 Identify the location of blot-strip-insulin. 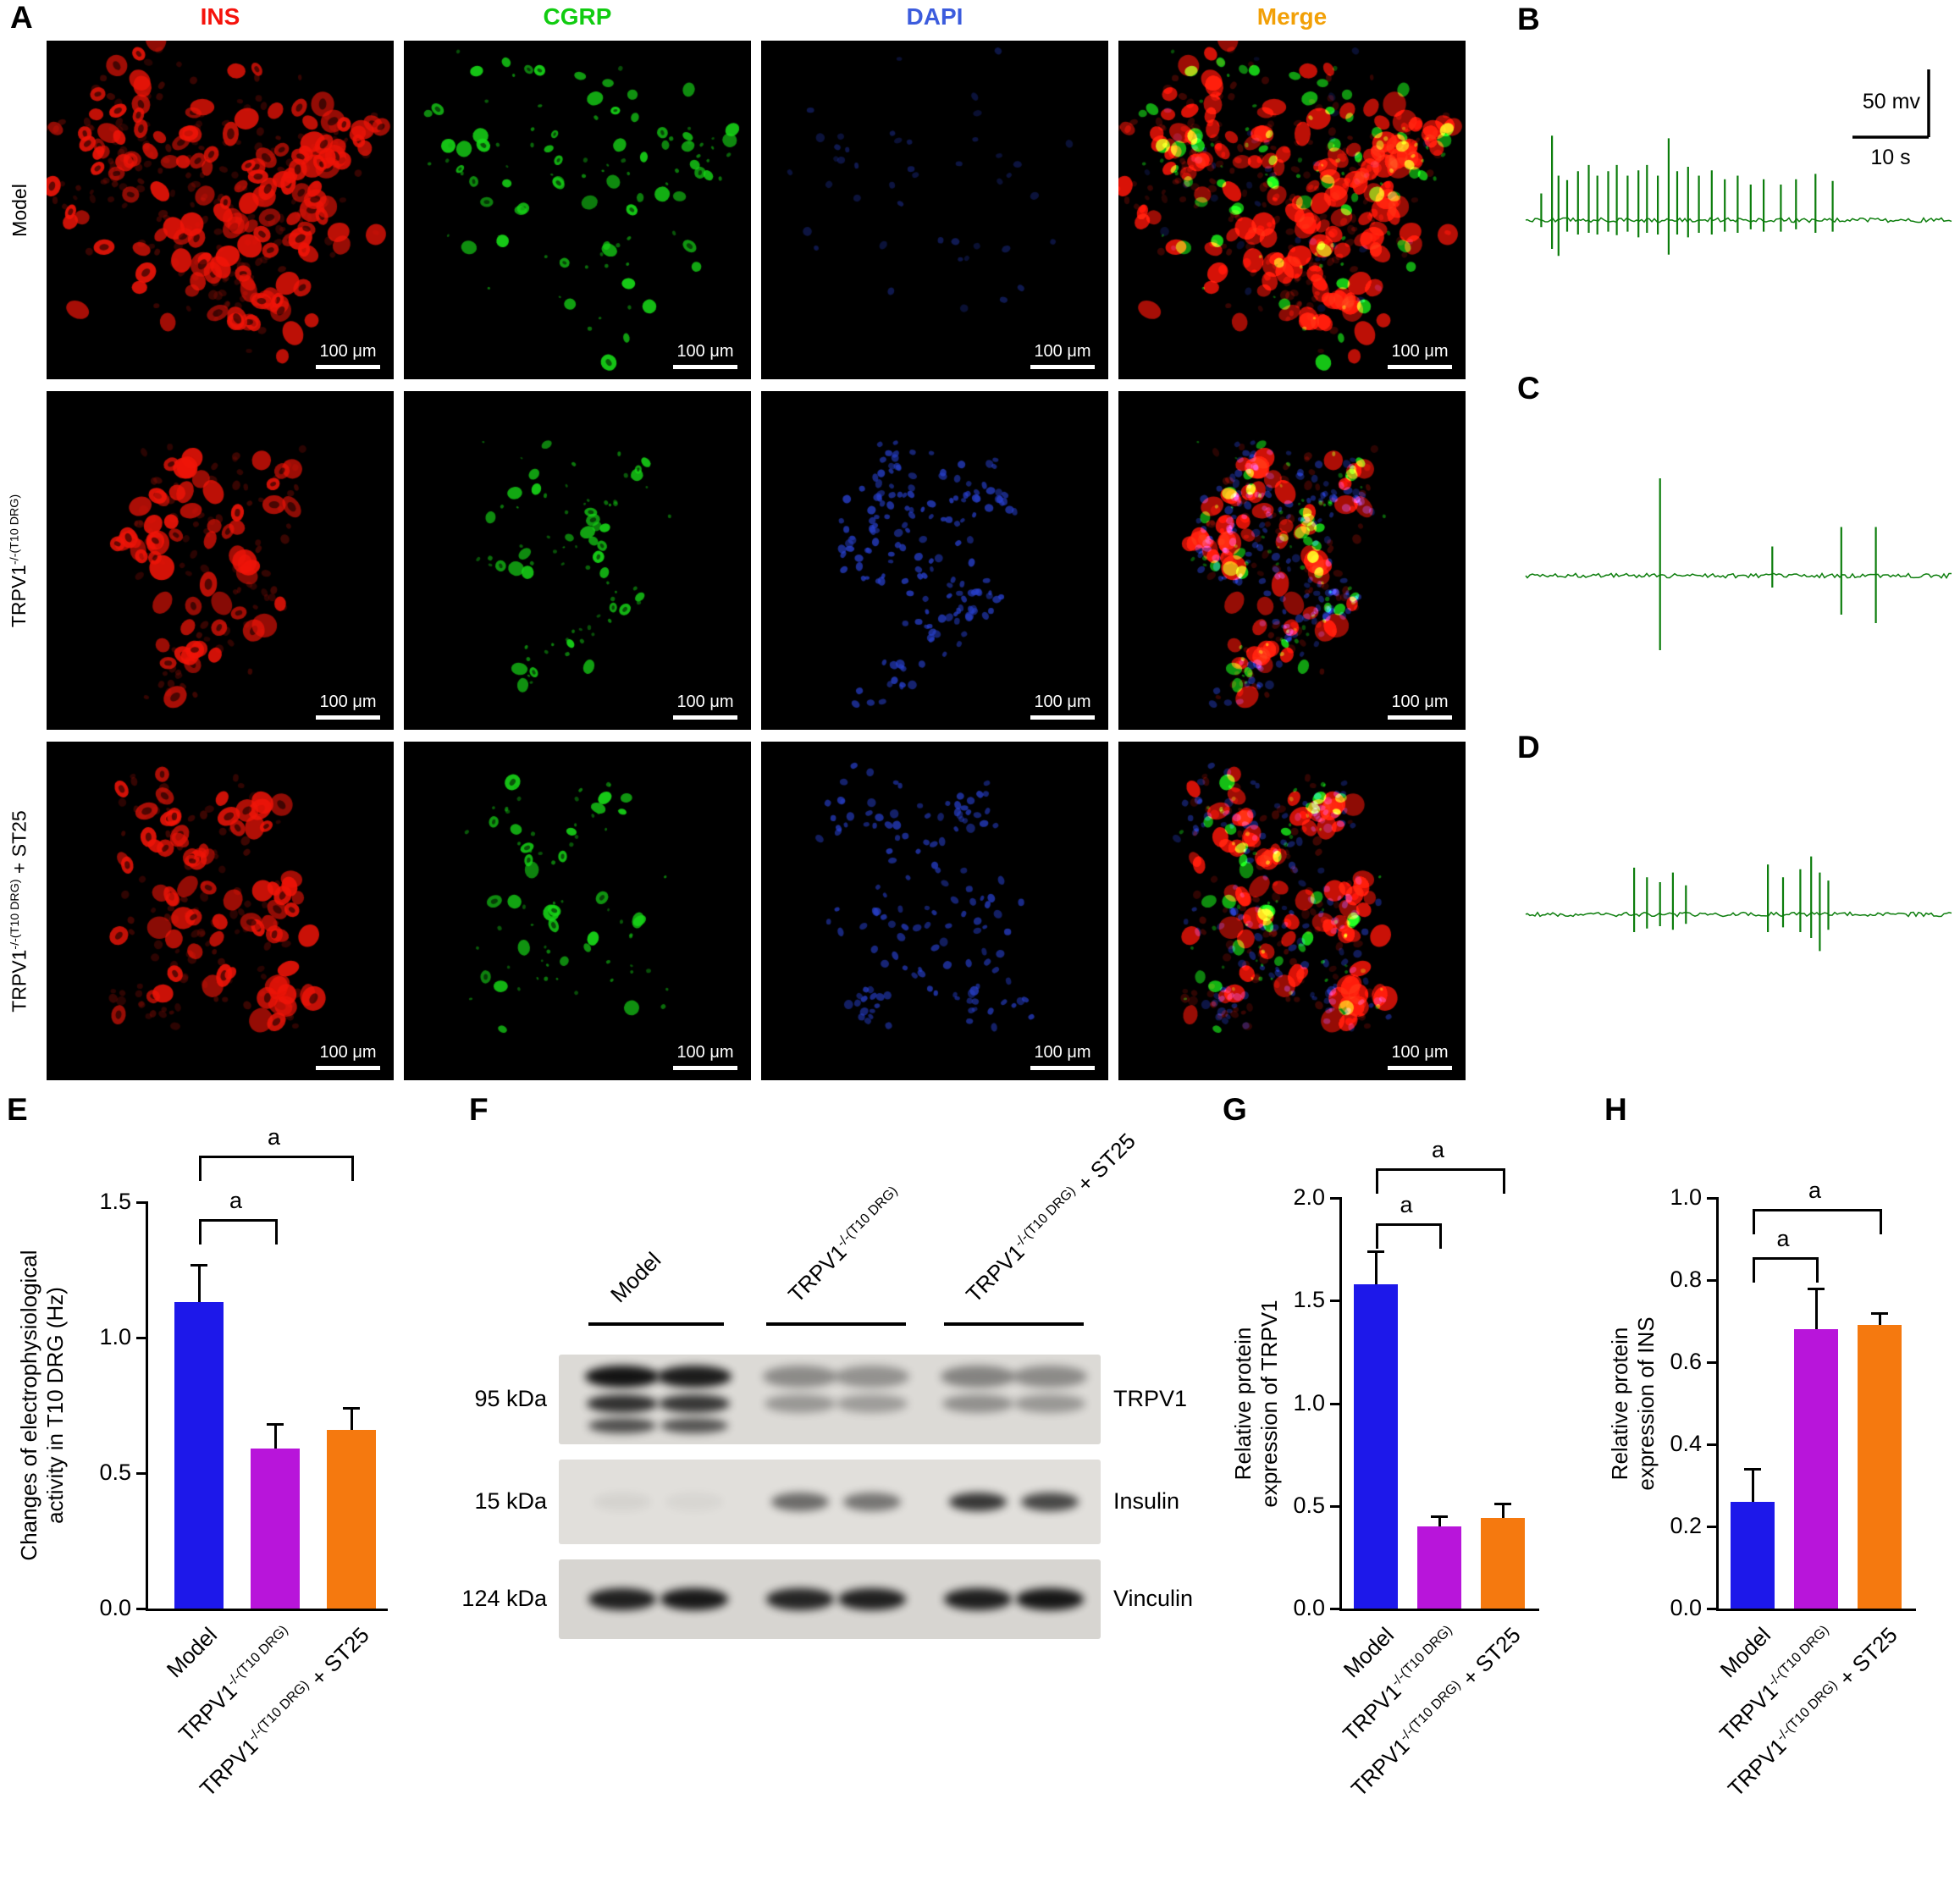
(830, 1502).